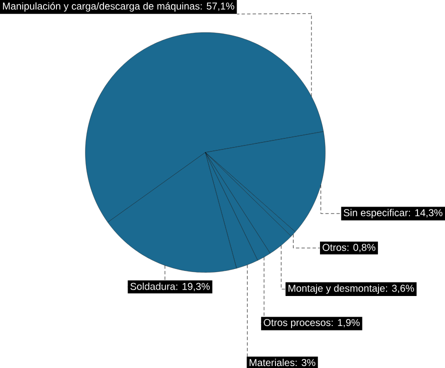 The height and width of the screenshot is (368, 445). Describe the element at coordinates (283, 362) in the screenshot. I see `slice-label: Materiales: 3%` at that location.